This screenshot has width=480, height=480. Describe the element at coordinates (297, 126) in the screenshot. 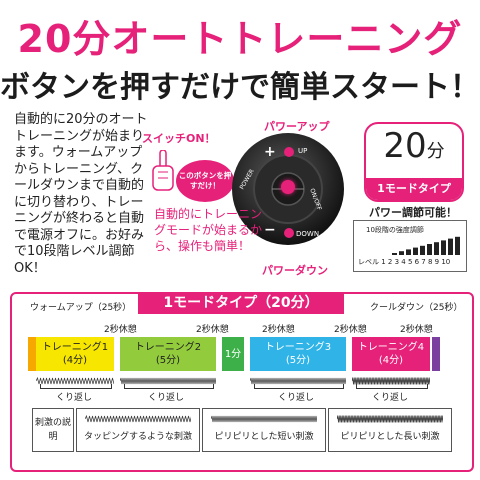

I see `power-up-label: パワーアップ` at that location.